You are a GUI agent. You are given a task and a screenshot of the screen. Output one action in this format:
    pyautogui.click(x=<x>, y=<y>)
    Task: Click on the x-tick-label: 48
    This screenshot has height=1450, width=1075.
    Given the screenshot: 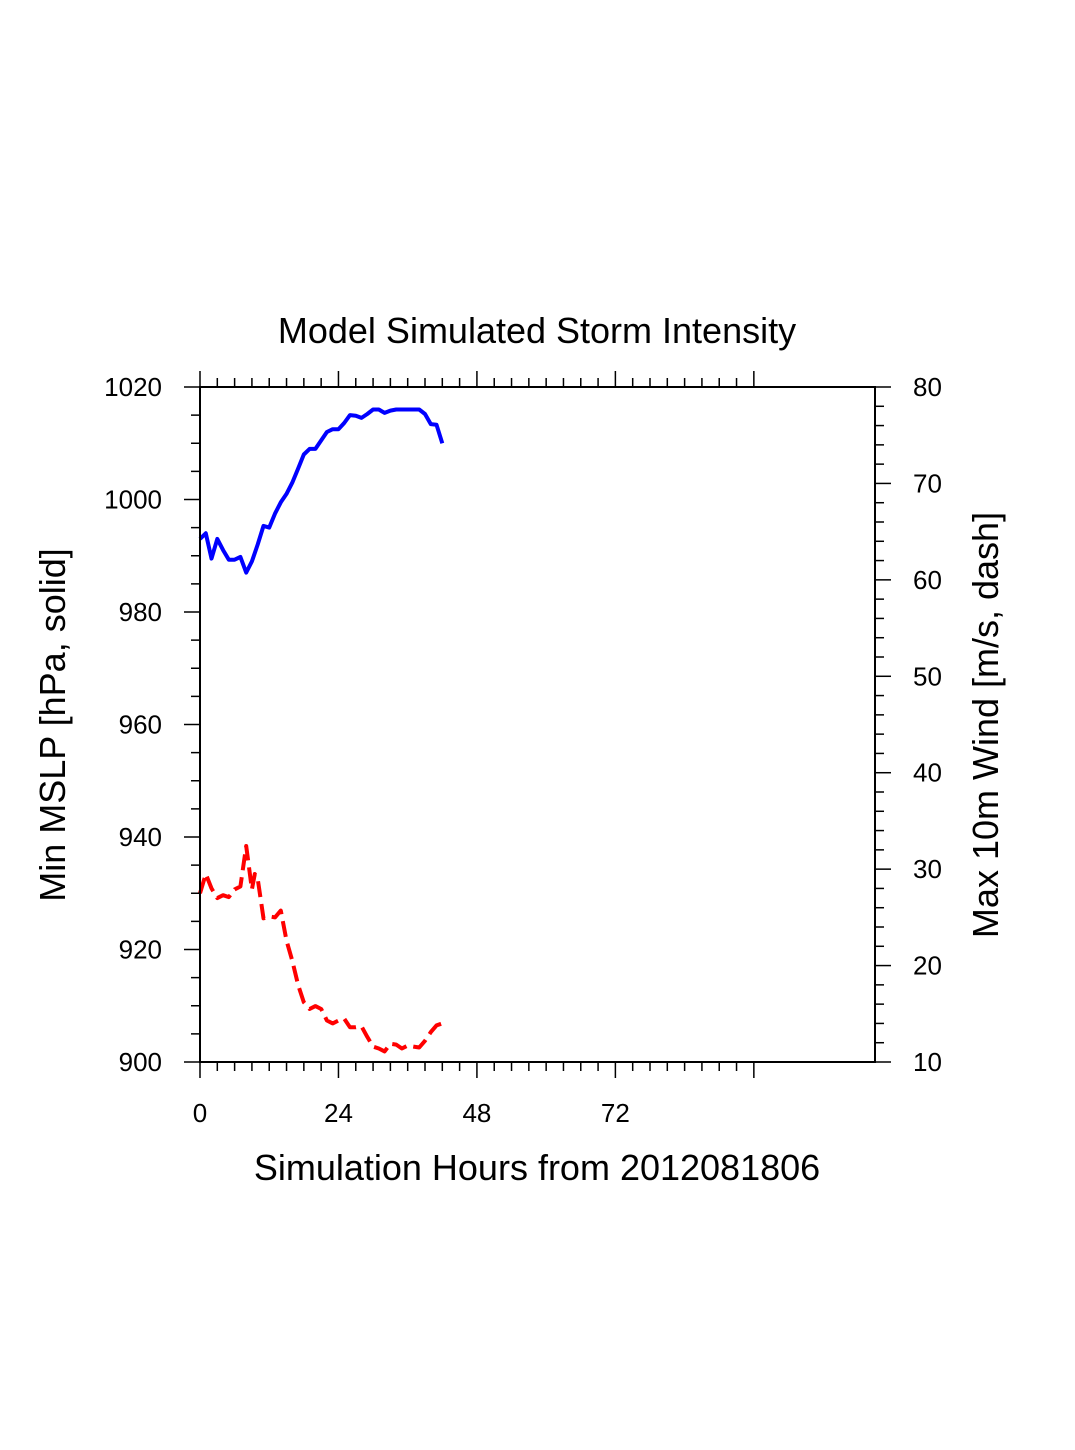 What is the action you would take?
    pyautogui.click(x=476, y=1113)
    